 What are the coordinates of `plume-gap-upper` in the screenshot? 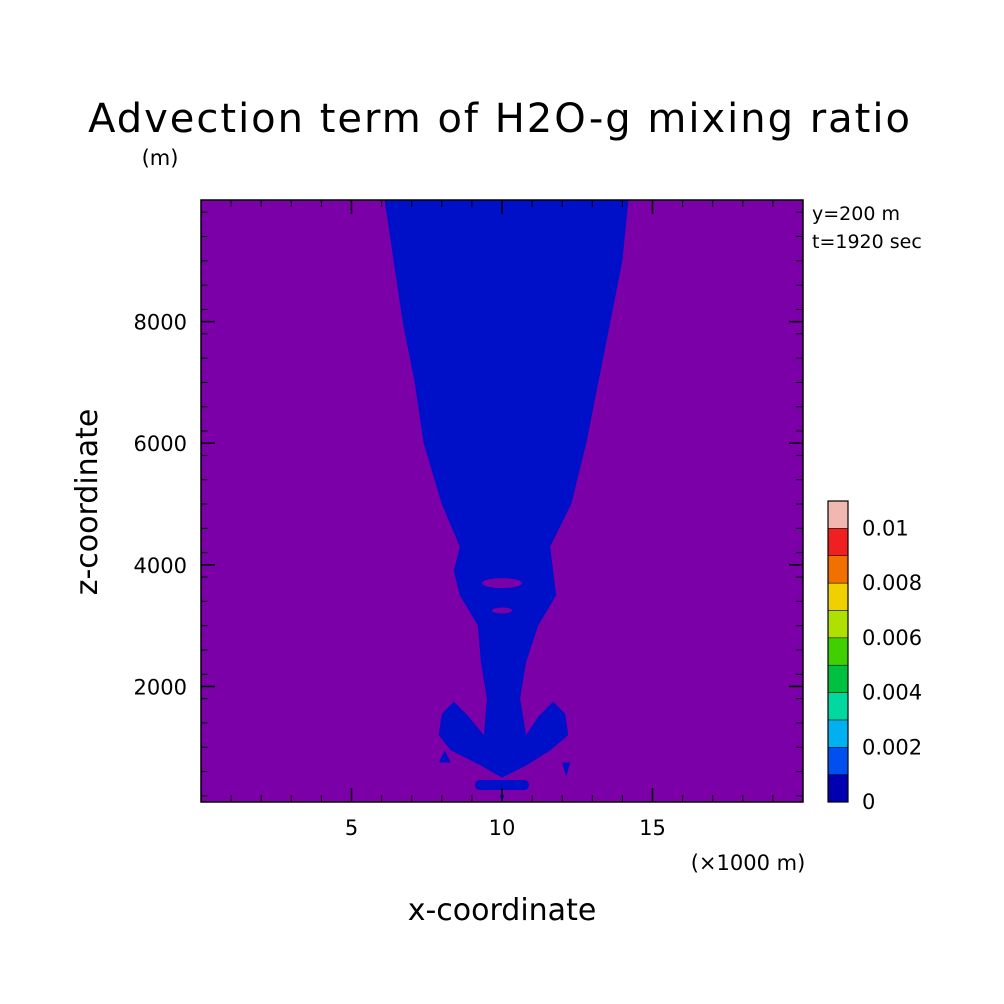 It's located at (502, 583).